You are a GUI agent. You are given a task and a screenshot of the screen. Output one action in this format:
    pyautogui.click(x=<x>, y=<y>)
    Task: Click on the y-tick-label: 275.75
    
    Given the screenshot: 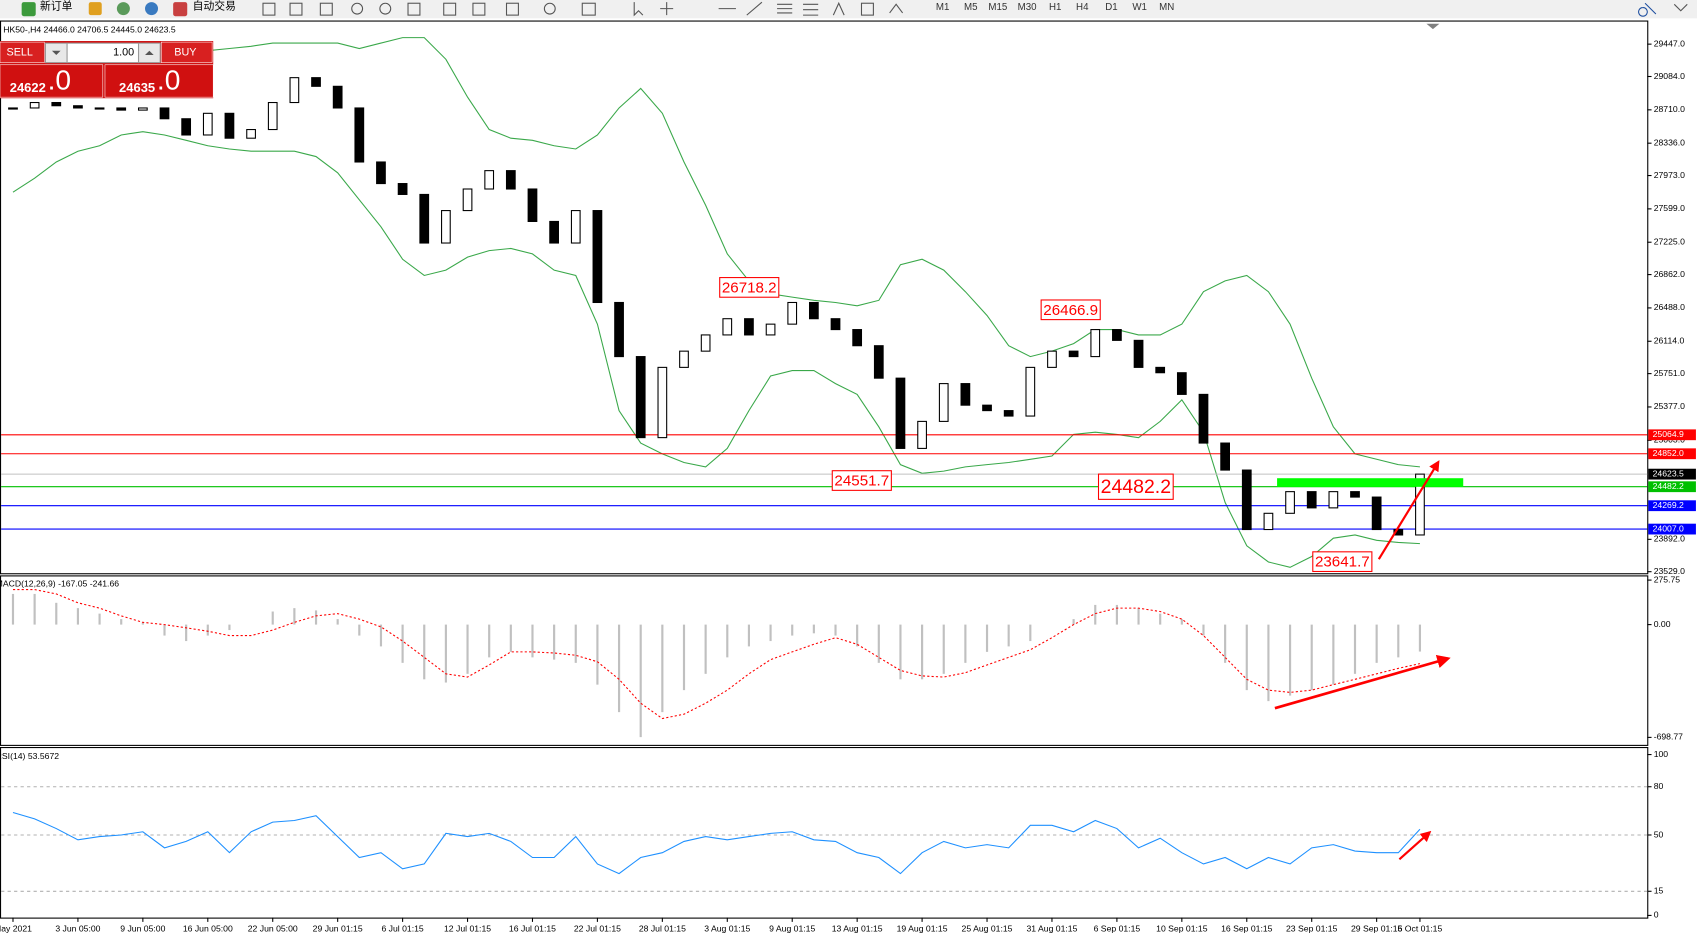 What is the action you would take?
    pyautogui.click(x=1667, y=579)
    